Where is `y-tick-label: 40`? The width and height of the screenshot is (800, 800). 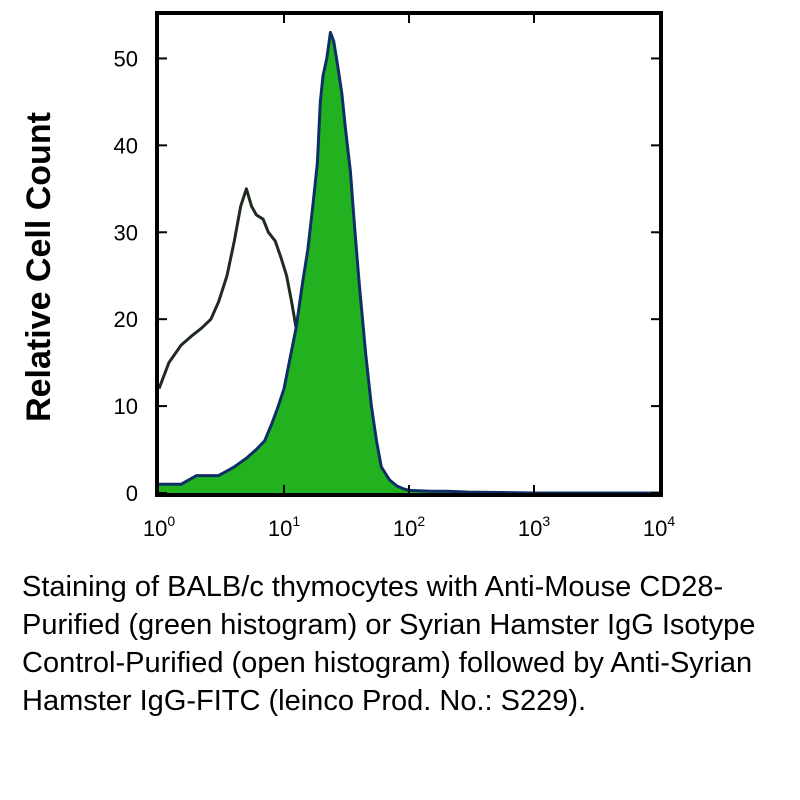
y-tick-label: 40 is located at coordinates (126, 145).